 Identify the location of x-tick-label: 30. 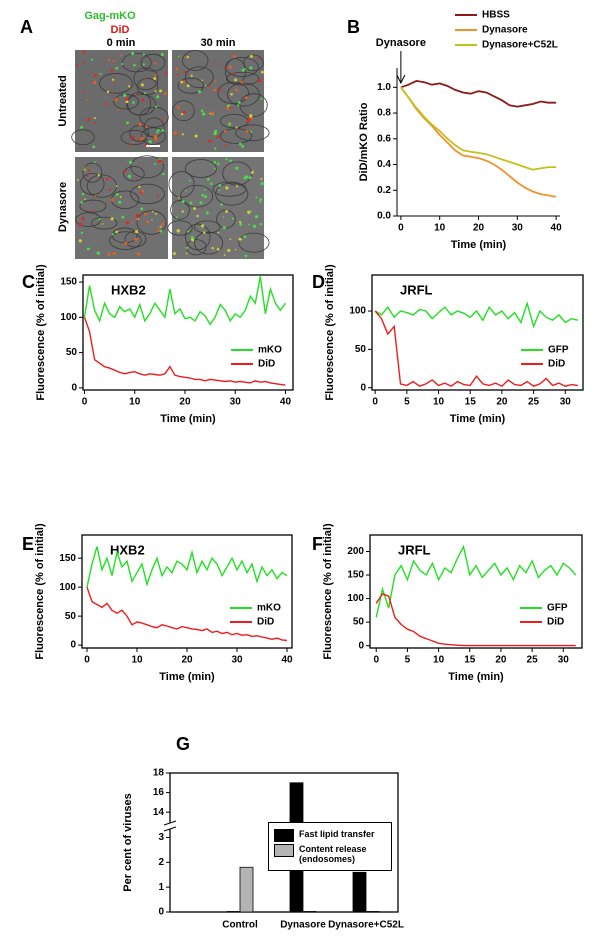
(237, 660).